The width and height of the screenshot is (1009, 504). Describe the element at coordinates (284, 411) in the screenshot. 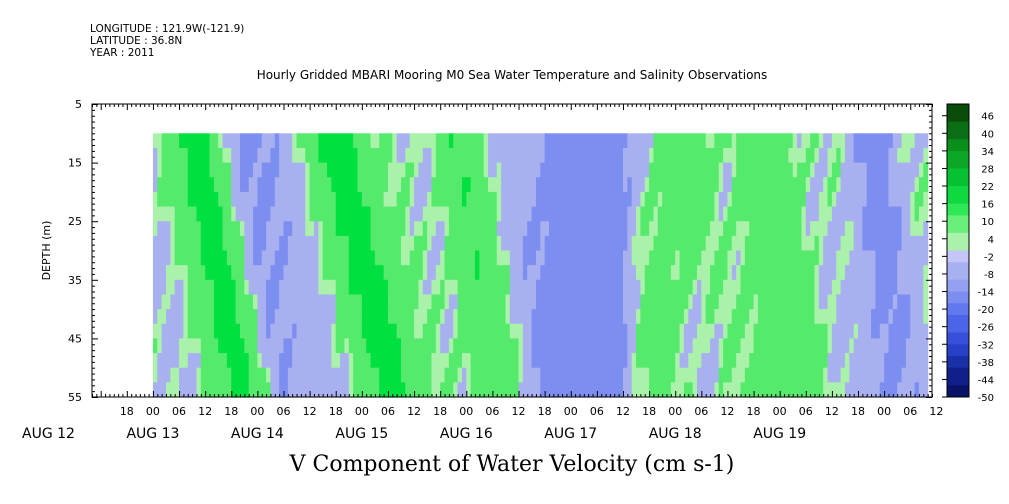

I see `x-hour-tick-label: 06` at that location.